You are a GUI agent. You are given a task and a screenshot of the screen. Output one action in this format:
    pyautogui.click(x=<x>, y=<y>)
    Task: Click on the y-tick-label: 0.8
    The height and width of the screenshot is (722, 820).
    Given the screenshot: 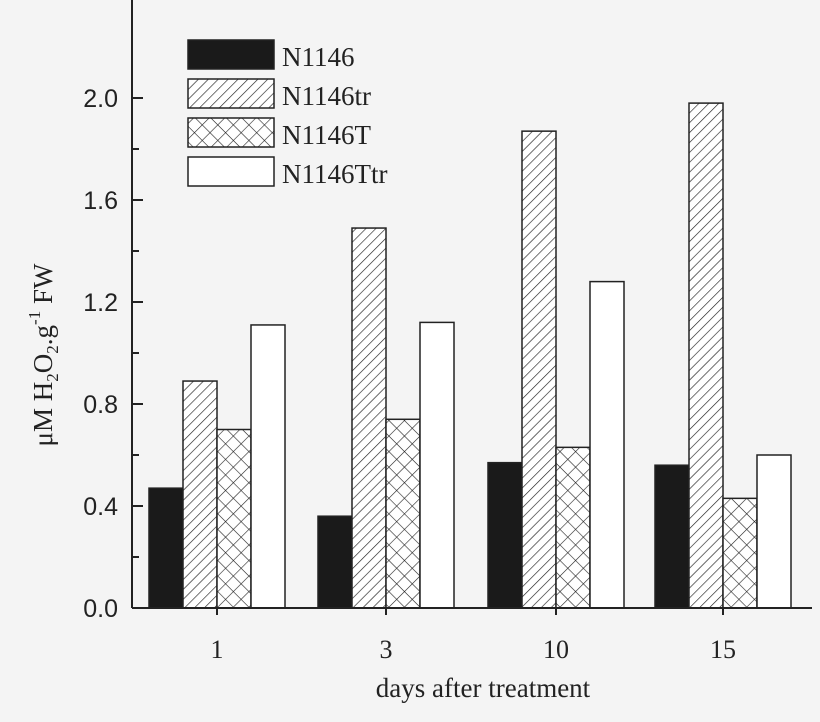 What is the action you would take?
    pyautogui.click(x=100, y=405)
    